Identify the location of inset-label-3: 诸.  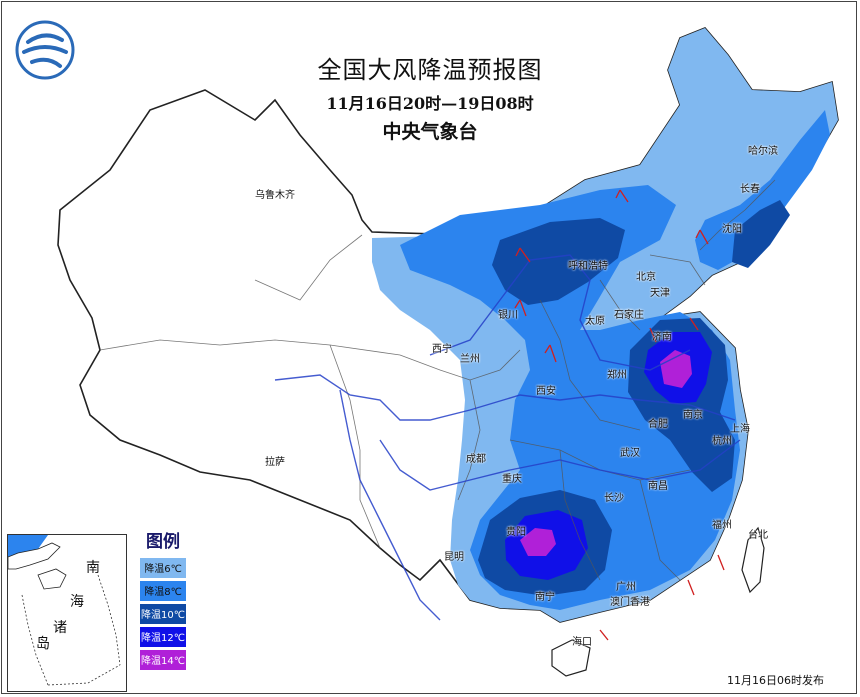
(60, 628).